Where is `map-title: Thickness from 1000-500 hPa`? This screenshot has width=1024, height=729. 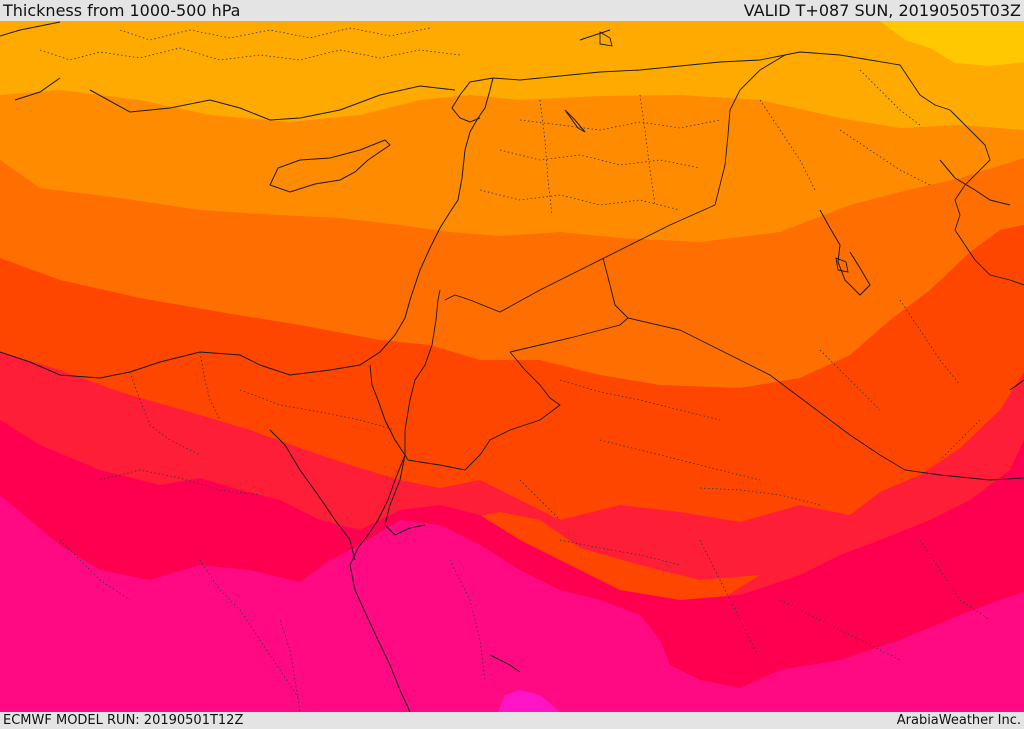 map-title: Thickness from 1000-500 hPa is located at coordinates (122, 10).